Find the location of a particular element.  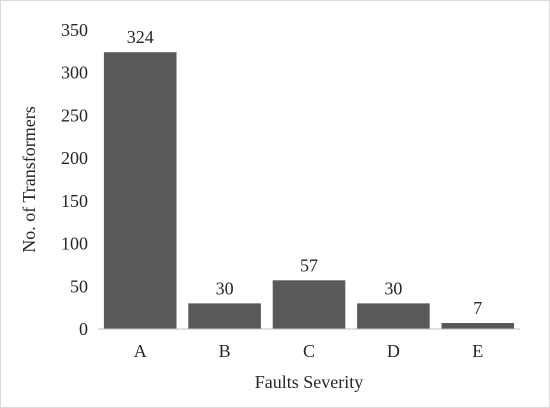

data-label: 7 is located at coordinates (477, 308).